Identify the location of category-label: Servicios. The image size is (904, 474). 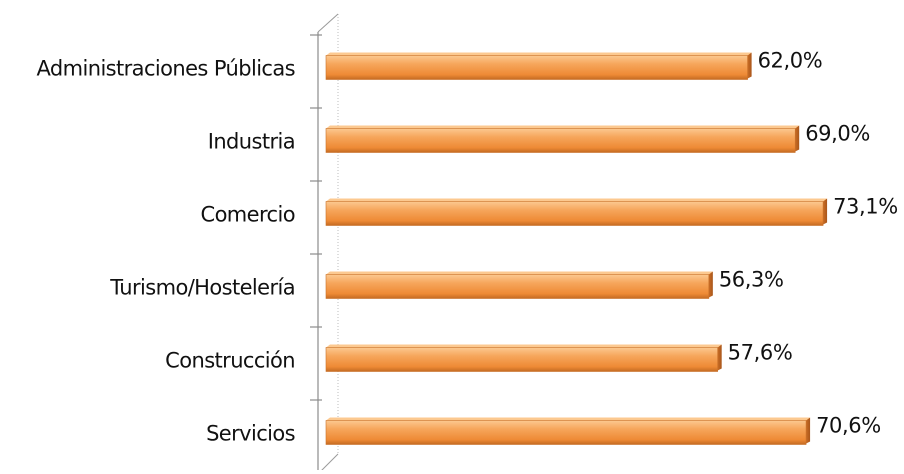
(250, 434).